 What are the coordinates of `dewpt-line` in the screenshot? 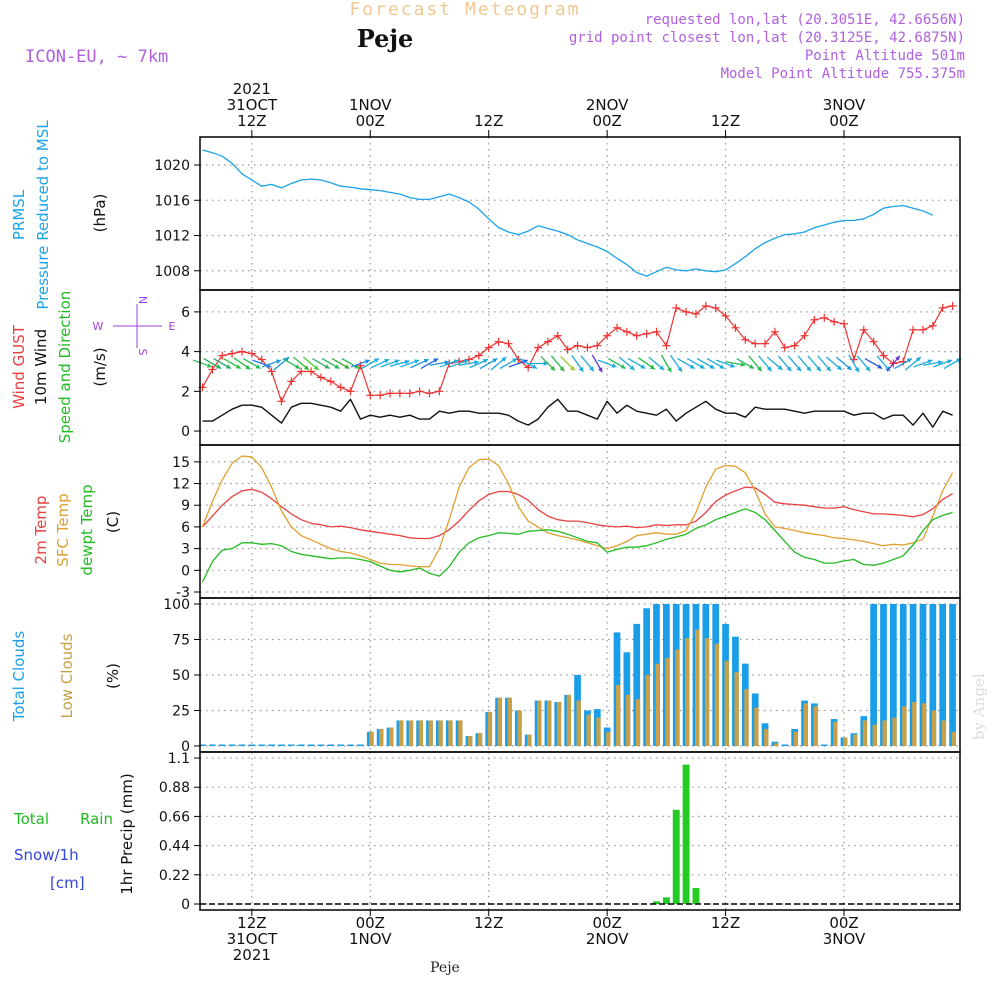 It's located at (577, 545).